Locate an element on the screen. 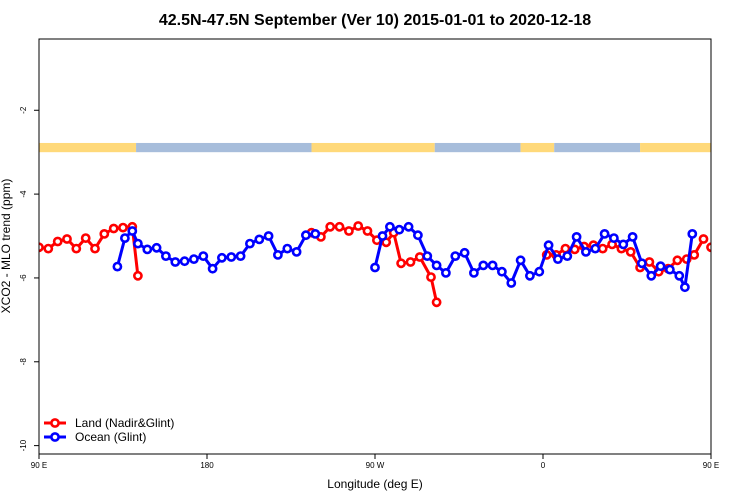 Image resolution: width=750 pixels, height=500 pixels. legend-label: Ocean (Glint) is located at coordinates (110, 437).